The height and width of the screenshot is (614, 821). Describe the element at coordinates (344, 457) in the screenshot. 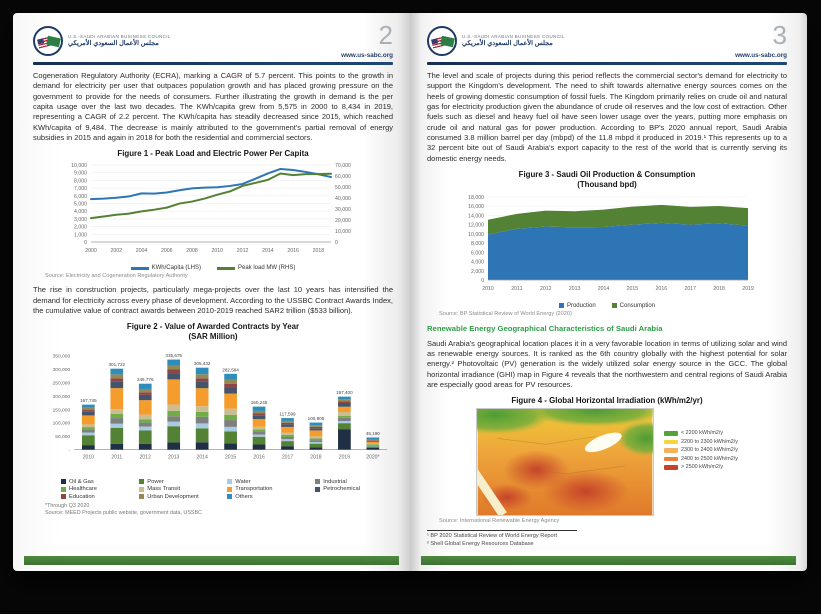

I see `svg-text: 2019` at that location.